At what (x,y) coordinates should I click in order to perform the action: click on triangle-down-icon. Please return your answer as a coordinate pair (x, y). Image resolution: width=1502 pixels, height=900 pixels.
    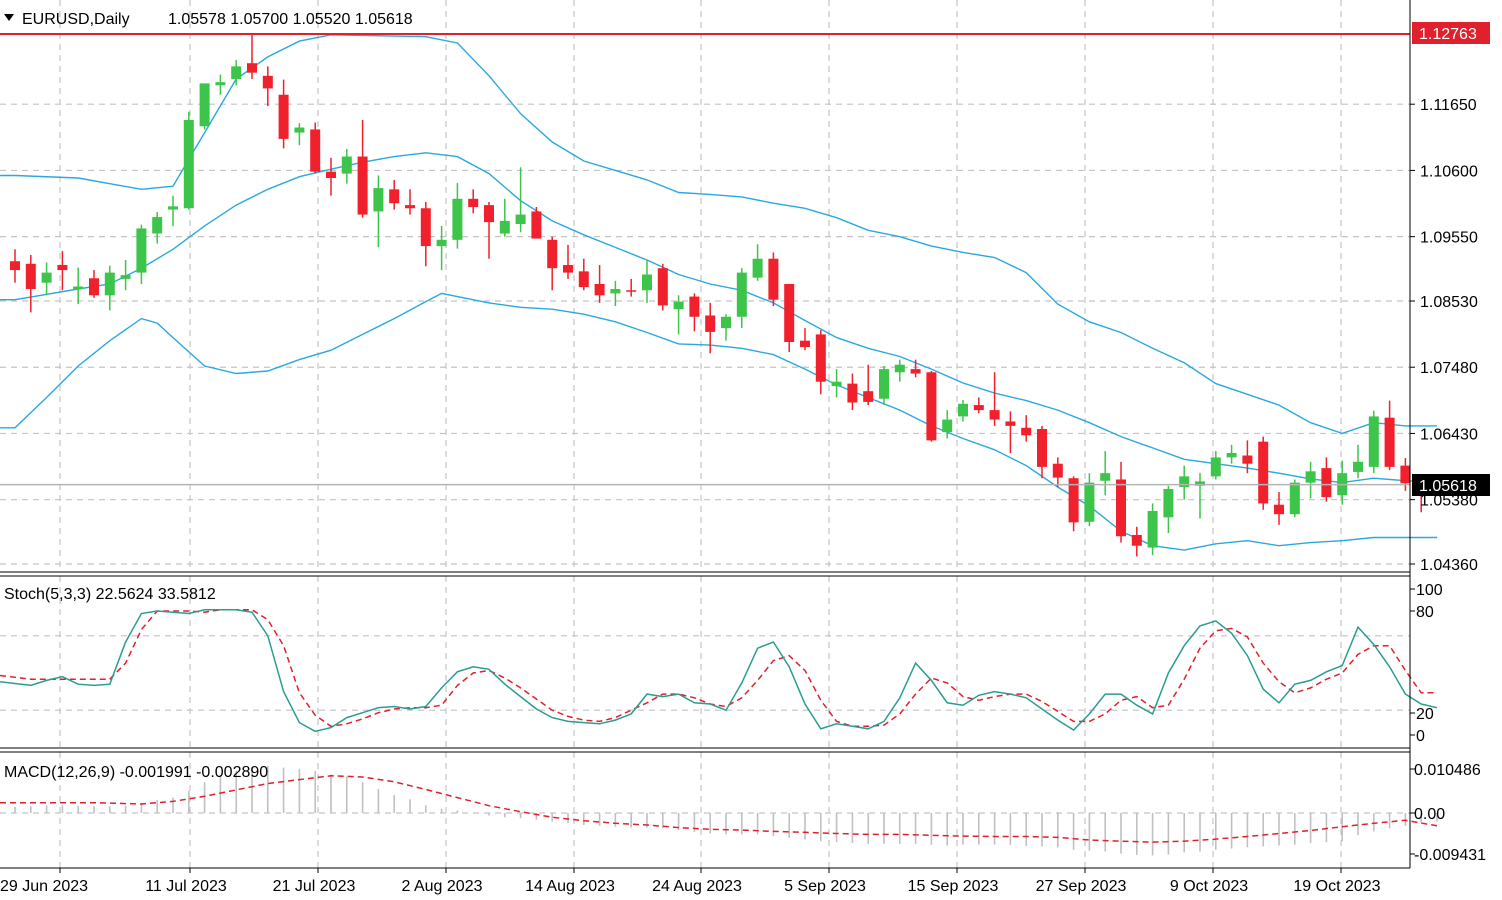
    Looking at the image, I should click on (9, 17).